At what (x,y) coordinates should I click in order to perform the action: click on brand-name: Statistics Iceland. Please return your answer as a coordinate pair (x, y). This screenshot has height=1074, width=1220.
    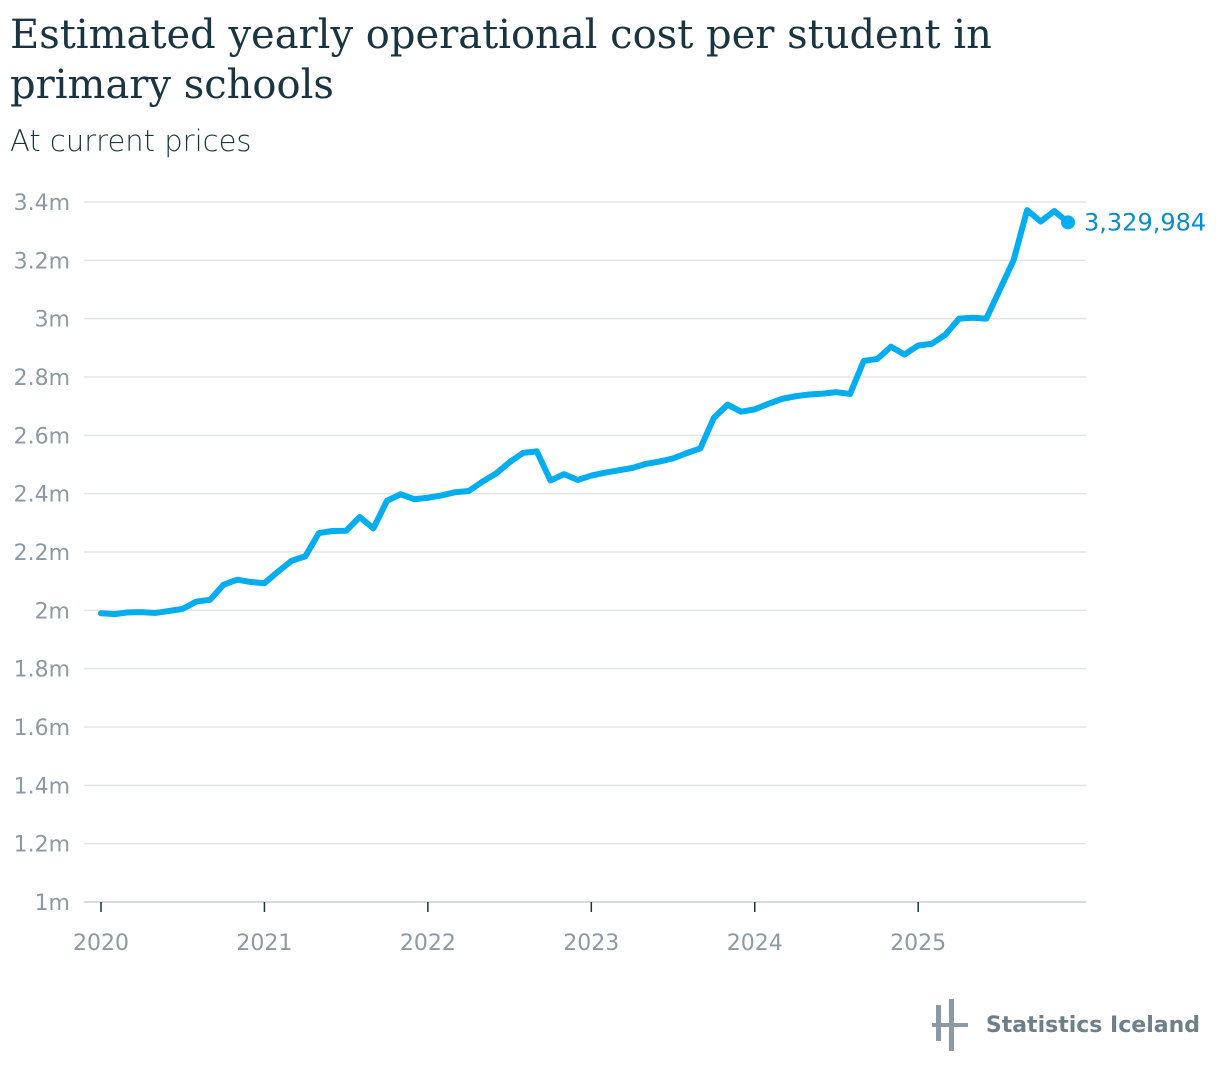
    Looking at the image, I should click on (1092, 1025).